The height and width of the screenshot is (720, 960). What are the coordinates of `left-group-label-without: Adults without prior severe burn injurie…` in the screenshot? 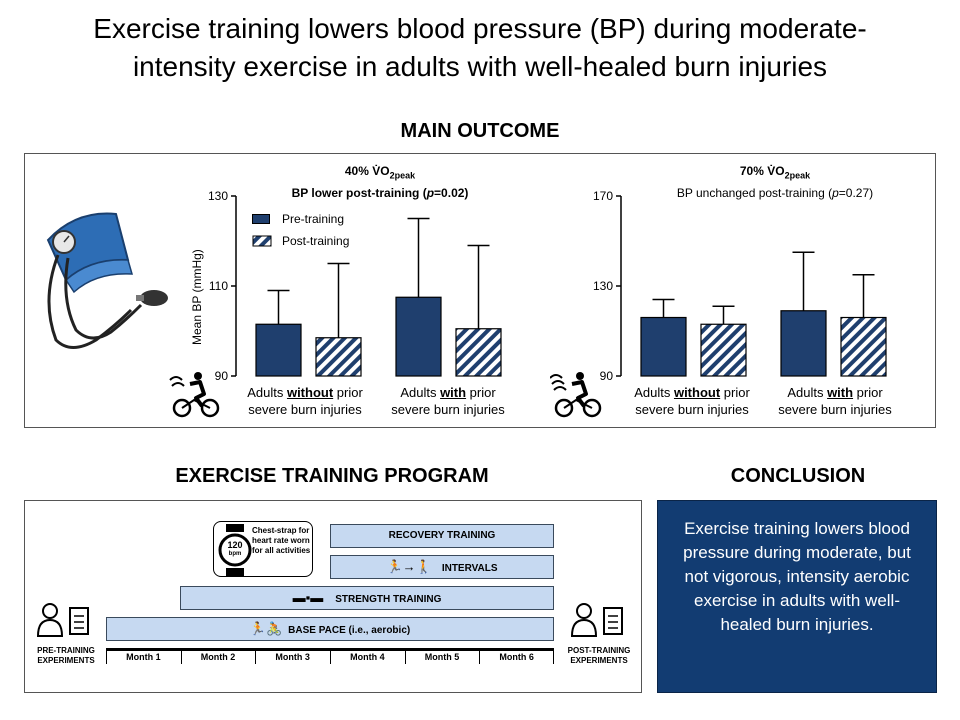 It's located at (305, 401).